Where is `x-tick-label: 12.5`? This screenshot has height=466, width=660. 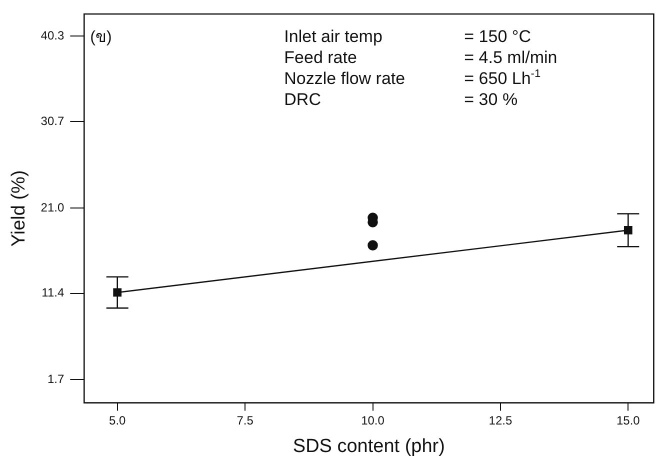 x-tick-label: 12.5 is located at coordinates (500, 420).